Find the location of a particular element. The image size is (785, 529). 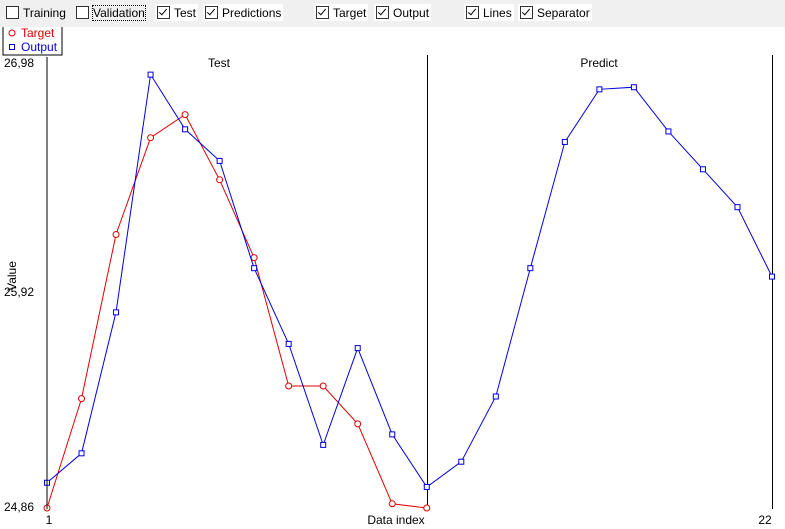

training-checkbox: Training is located at coordinates (36, 12).